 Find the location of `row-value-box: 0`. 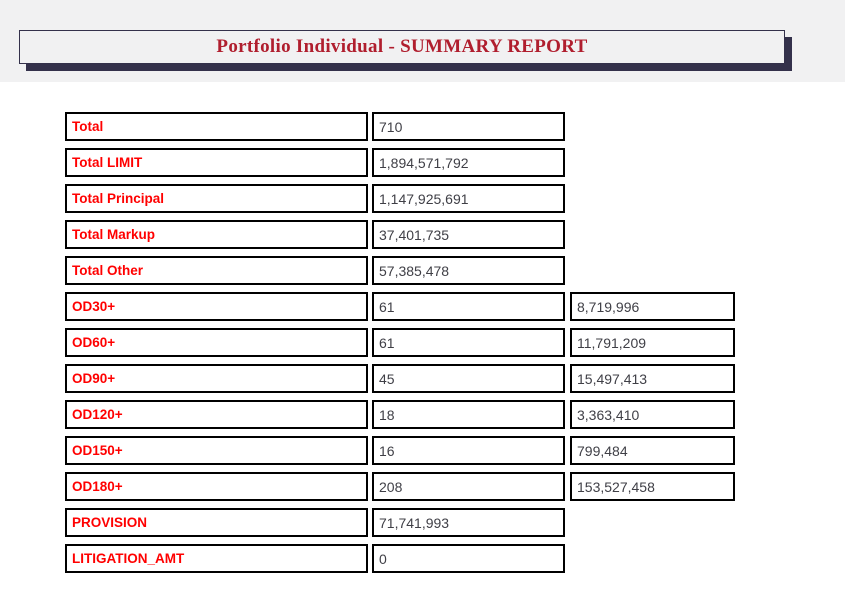

row-value-box: 0 is located at coordinates (468, 558).